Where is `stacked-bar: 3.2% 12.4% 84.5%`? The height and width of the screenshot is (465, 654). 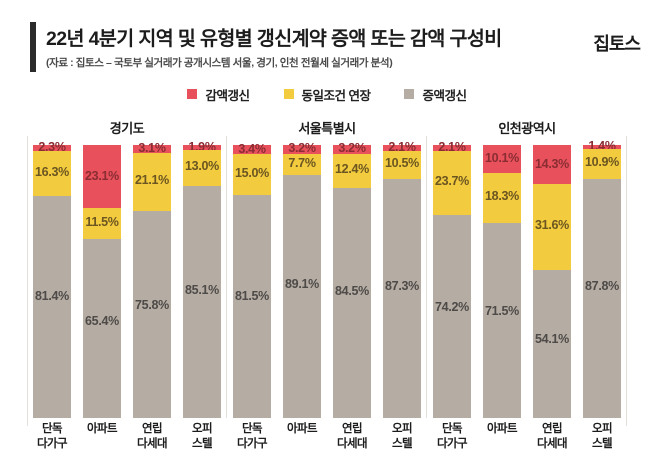
stacked-bar: 3.2% 12.4% 84.5% is located at coordinates (352, 279).